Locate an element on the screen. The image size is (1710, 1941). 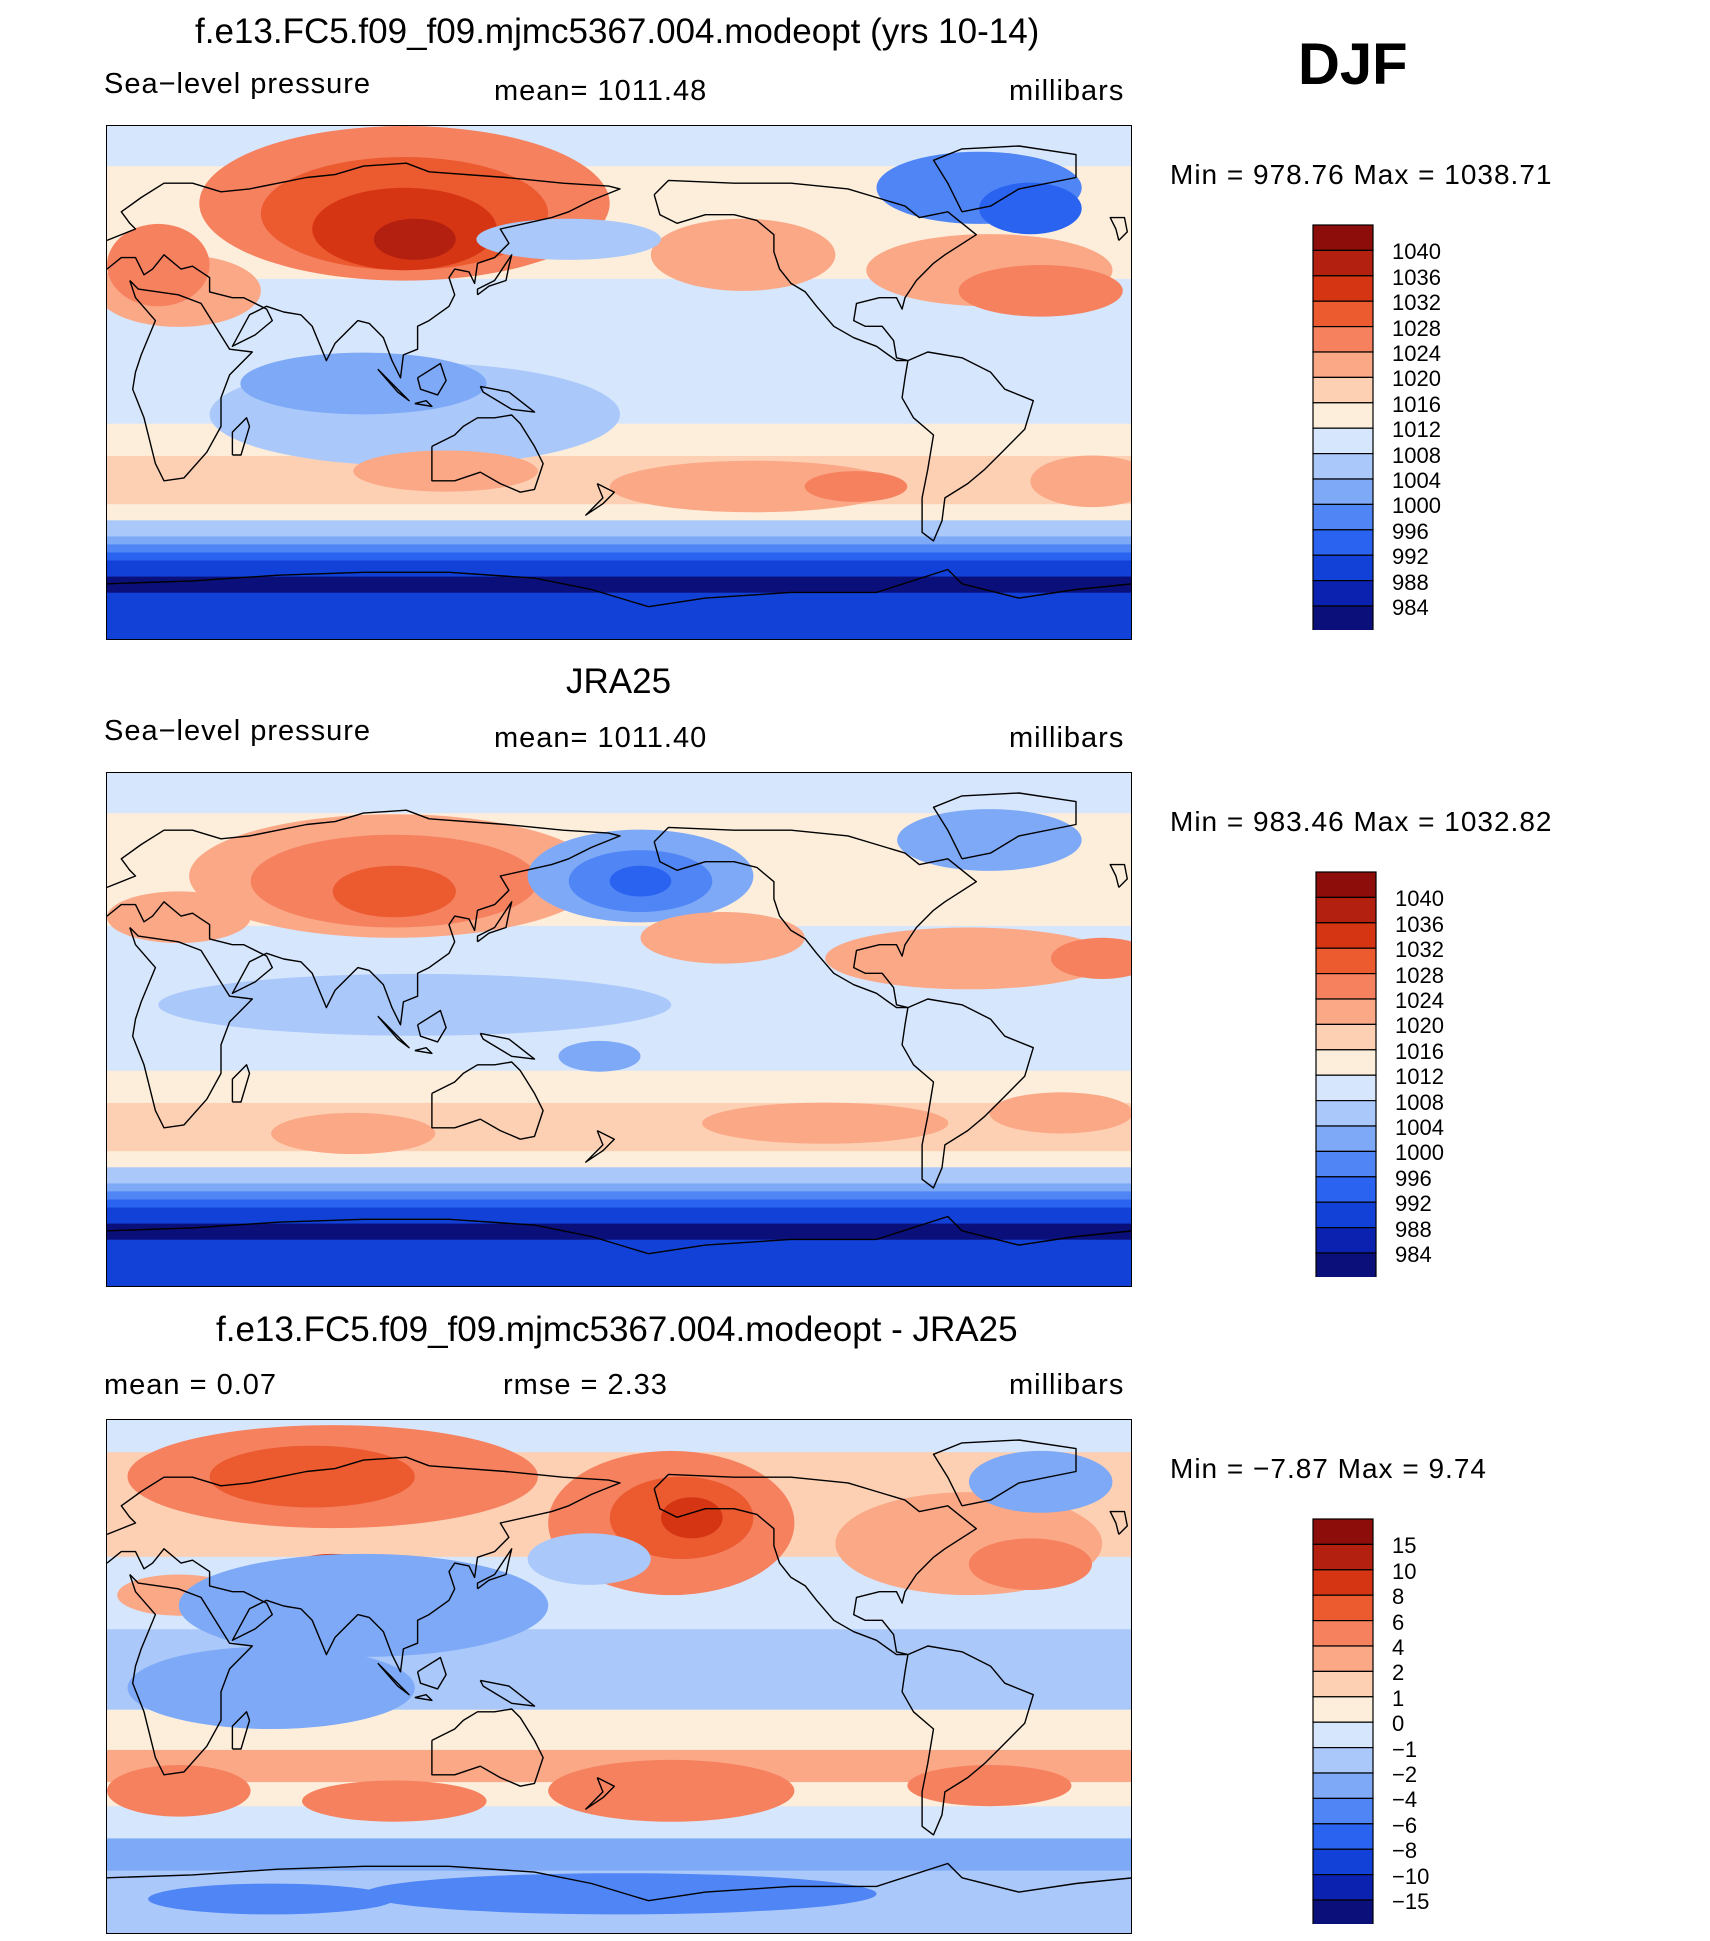
colorbar-tick-label: 1040 is located at coordinates (1419, 899).